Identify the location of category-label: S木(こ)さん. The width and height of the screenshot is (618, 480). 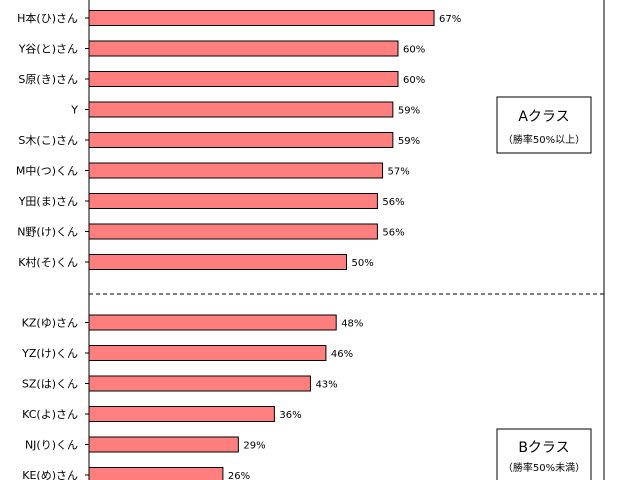
(48, 140).